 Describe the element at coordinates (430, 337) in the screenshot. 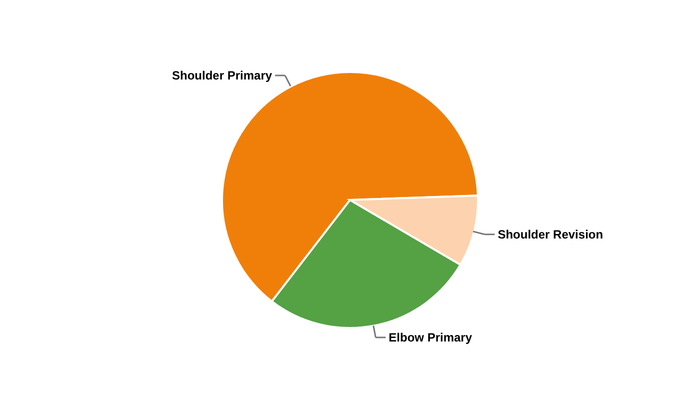

I see `slice-label: Elbow Primary` at that location.